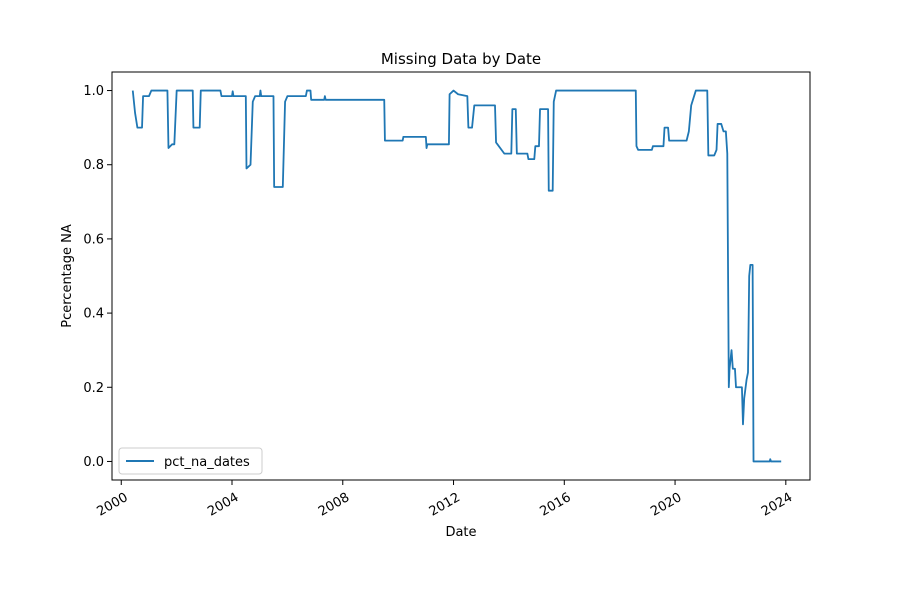 This screenshot has height=600, width=900. I want to click on legend: pct_na_dates, so click(190, 461).